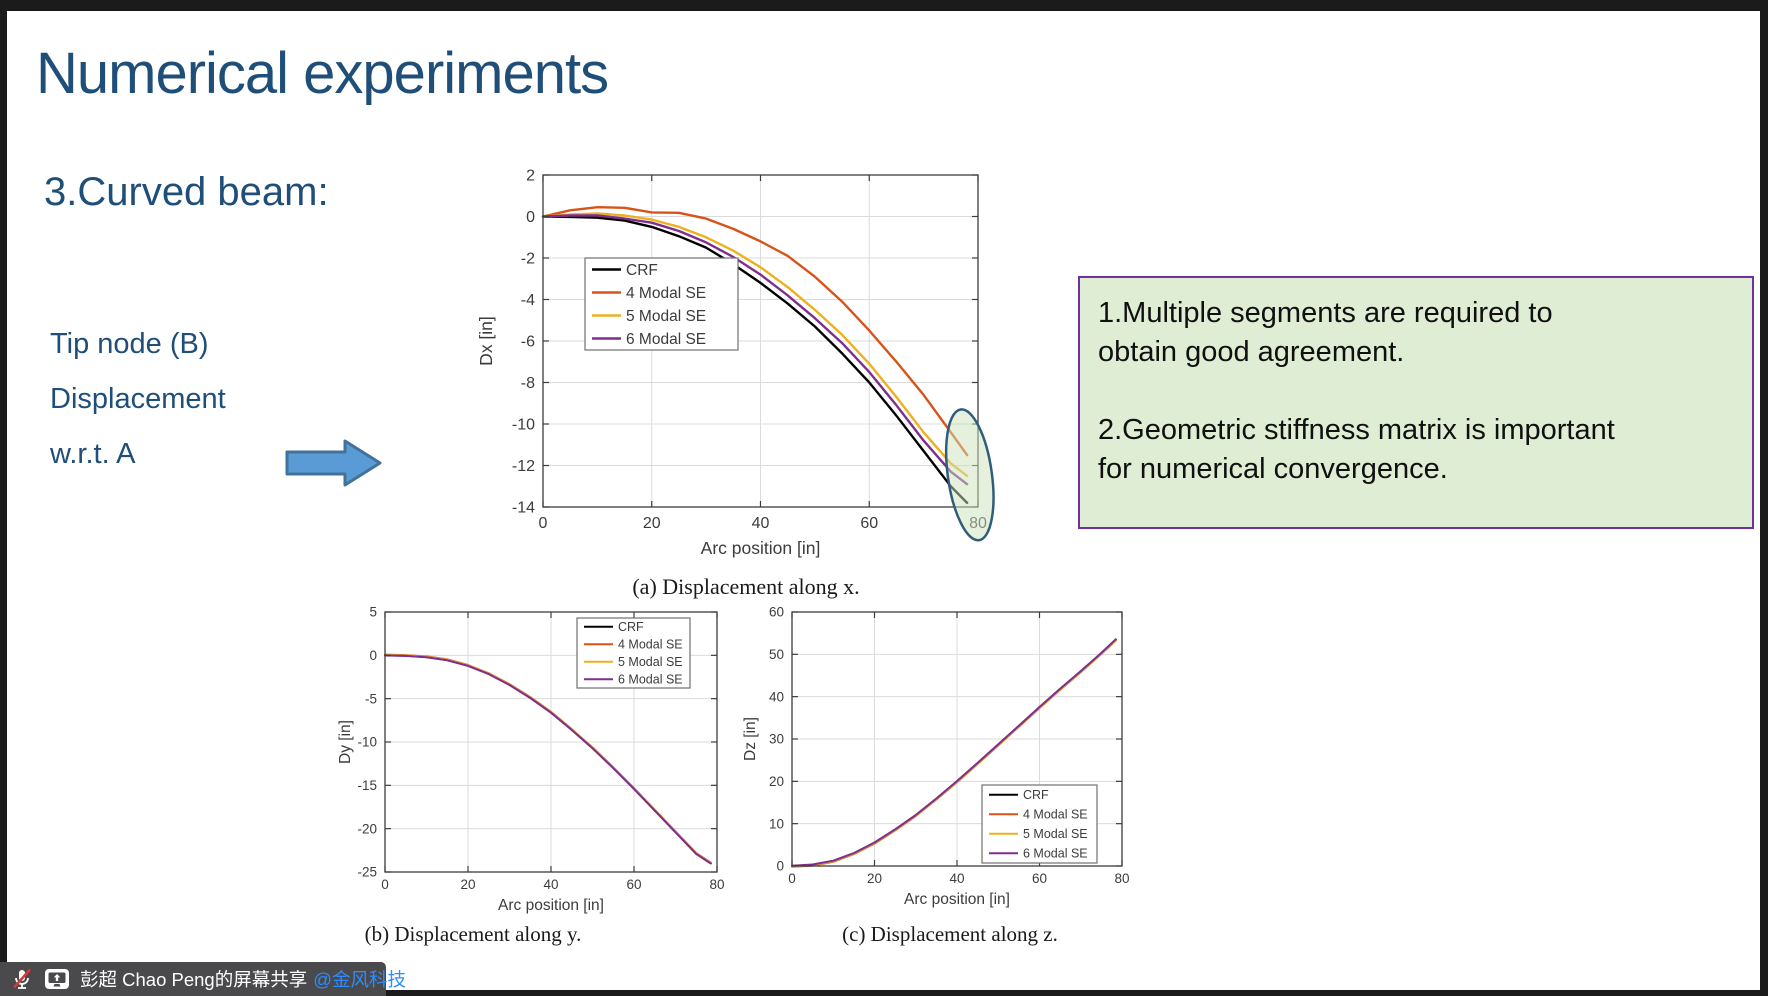 Image resolution: width=1768 pixels, height=996 pixels. I want to click on svg-text: 10, so click(776, 823).